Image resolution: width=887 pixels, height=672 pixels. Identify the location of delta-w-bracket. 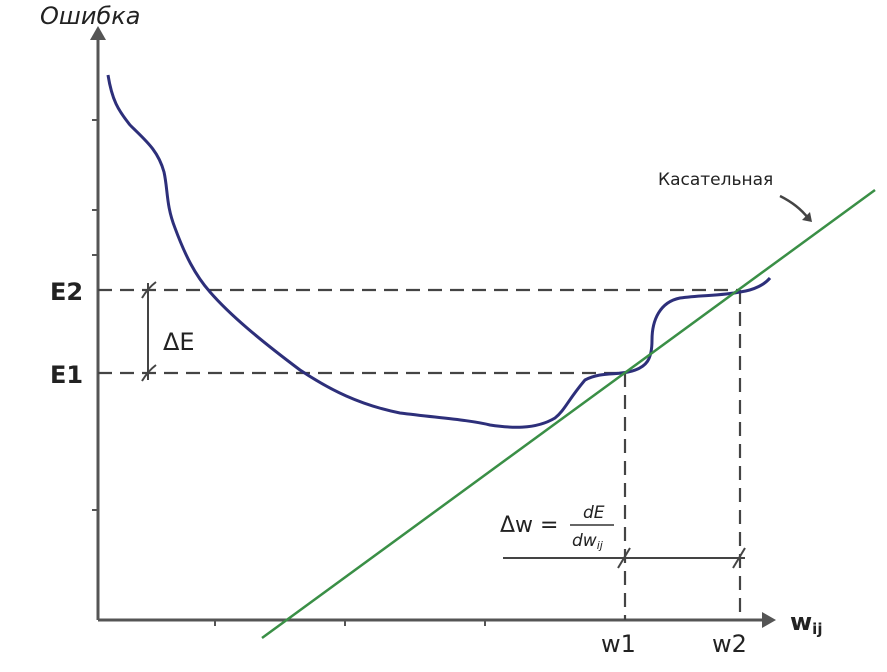
(624, 558).